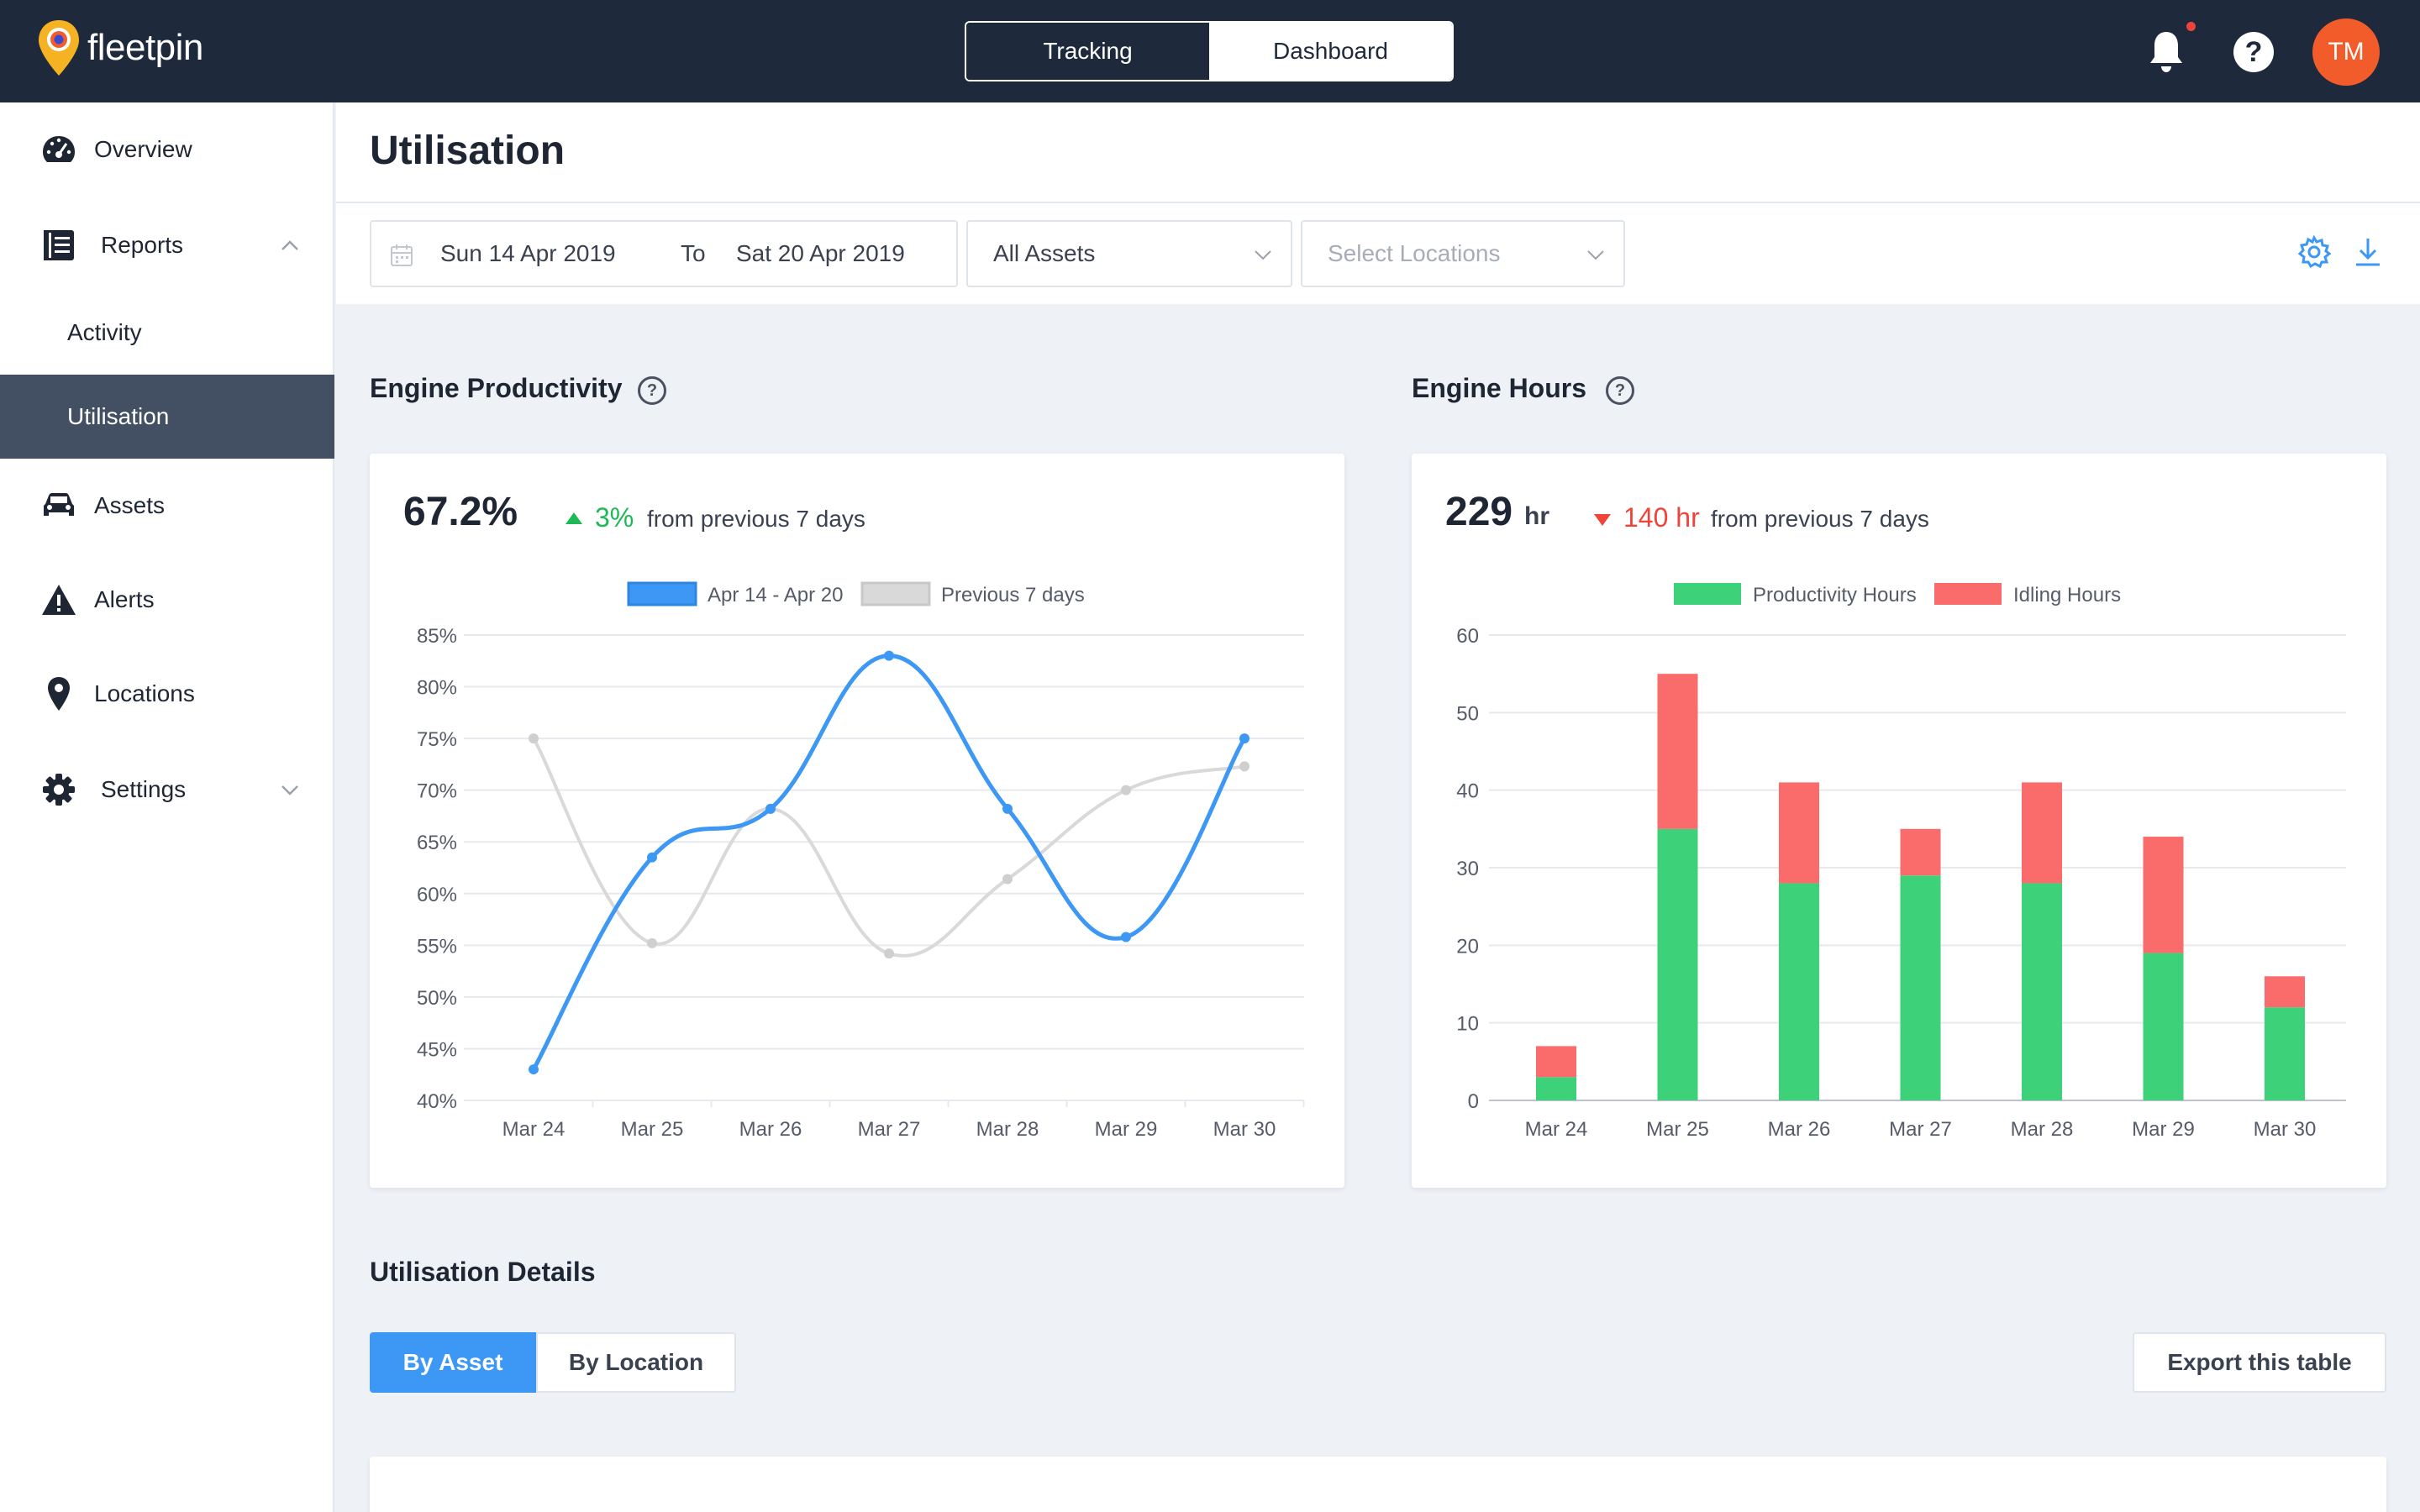 Image resolution: width=2420 pixels, height=1512 pixels. What do you see at coordinates (2191, 26) in the screenshot?
I see `notification-dot` at bounding box center [2191, 26].